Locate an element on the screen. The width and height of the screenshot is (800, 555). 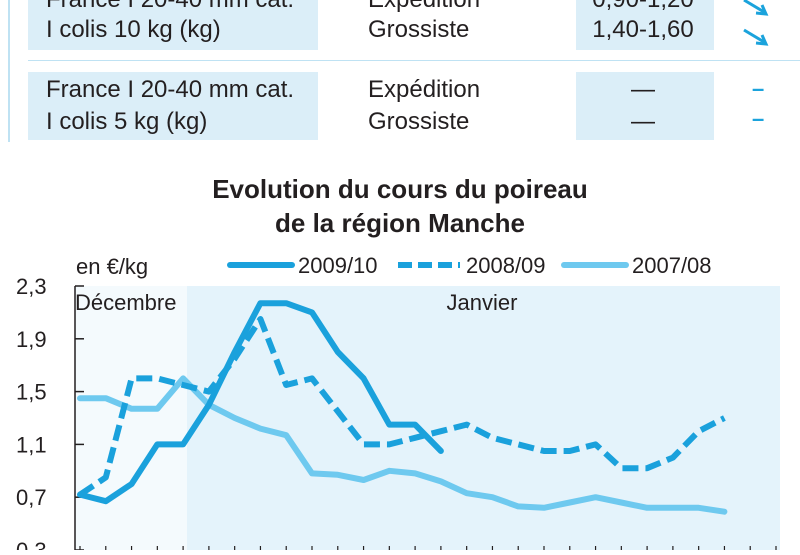
price-expedition: — is located at coordinates (643, 89).